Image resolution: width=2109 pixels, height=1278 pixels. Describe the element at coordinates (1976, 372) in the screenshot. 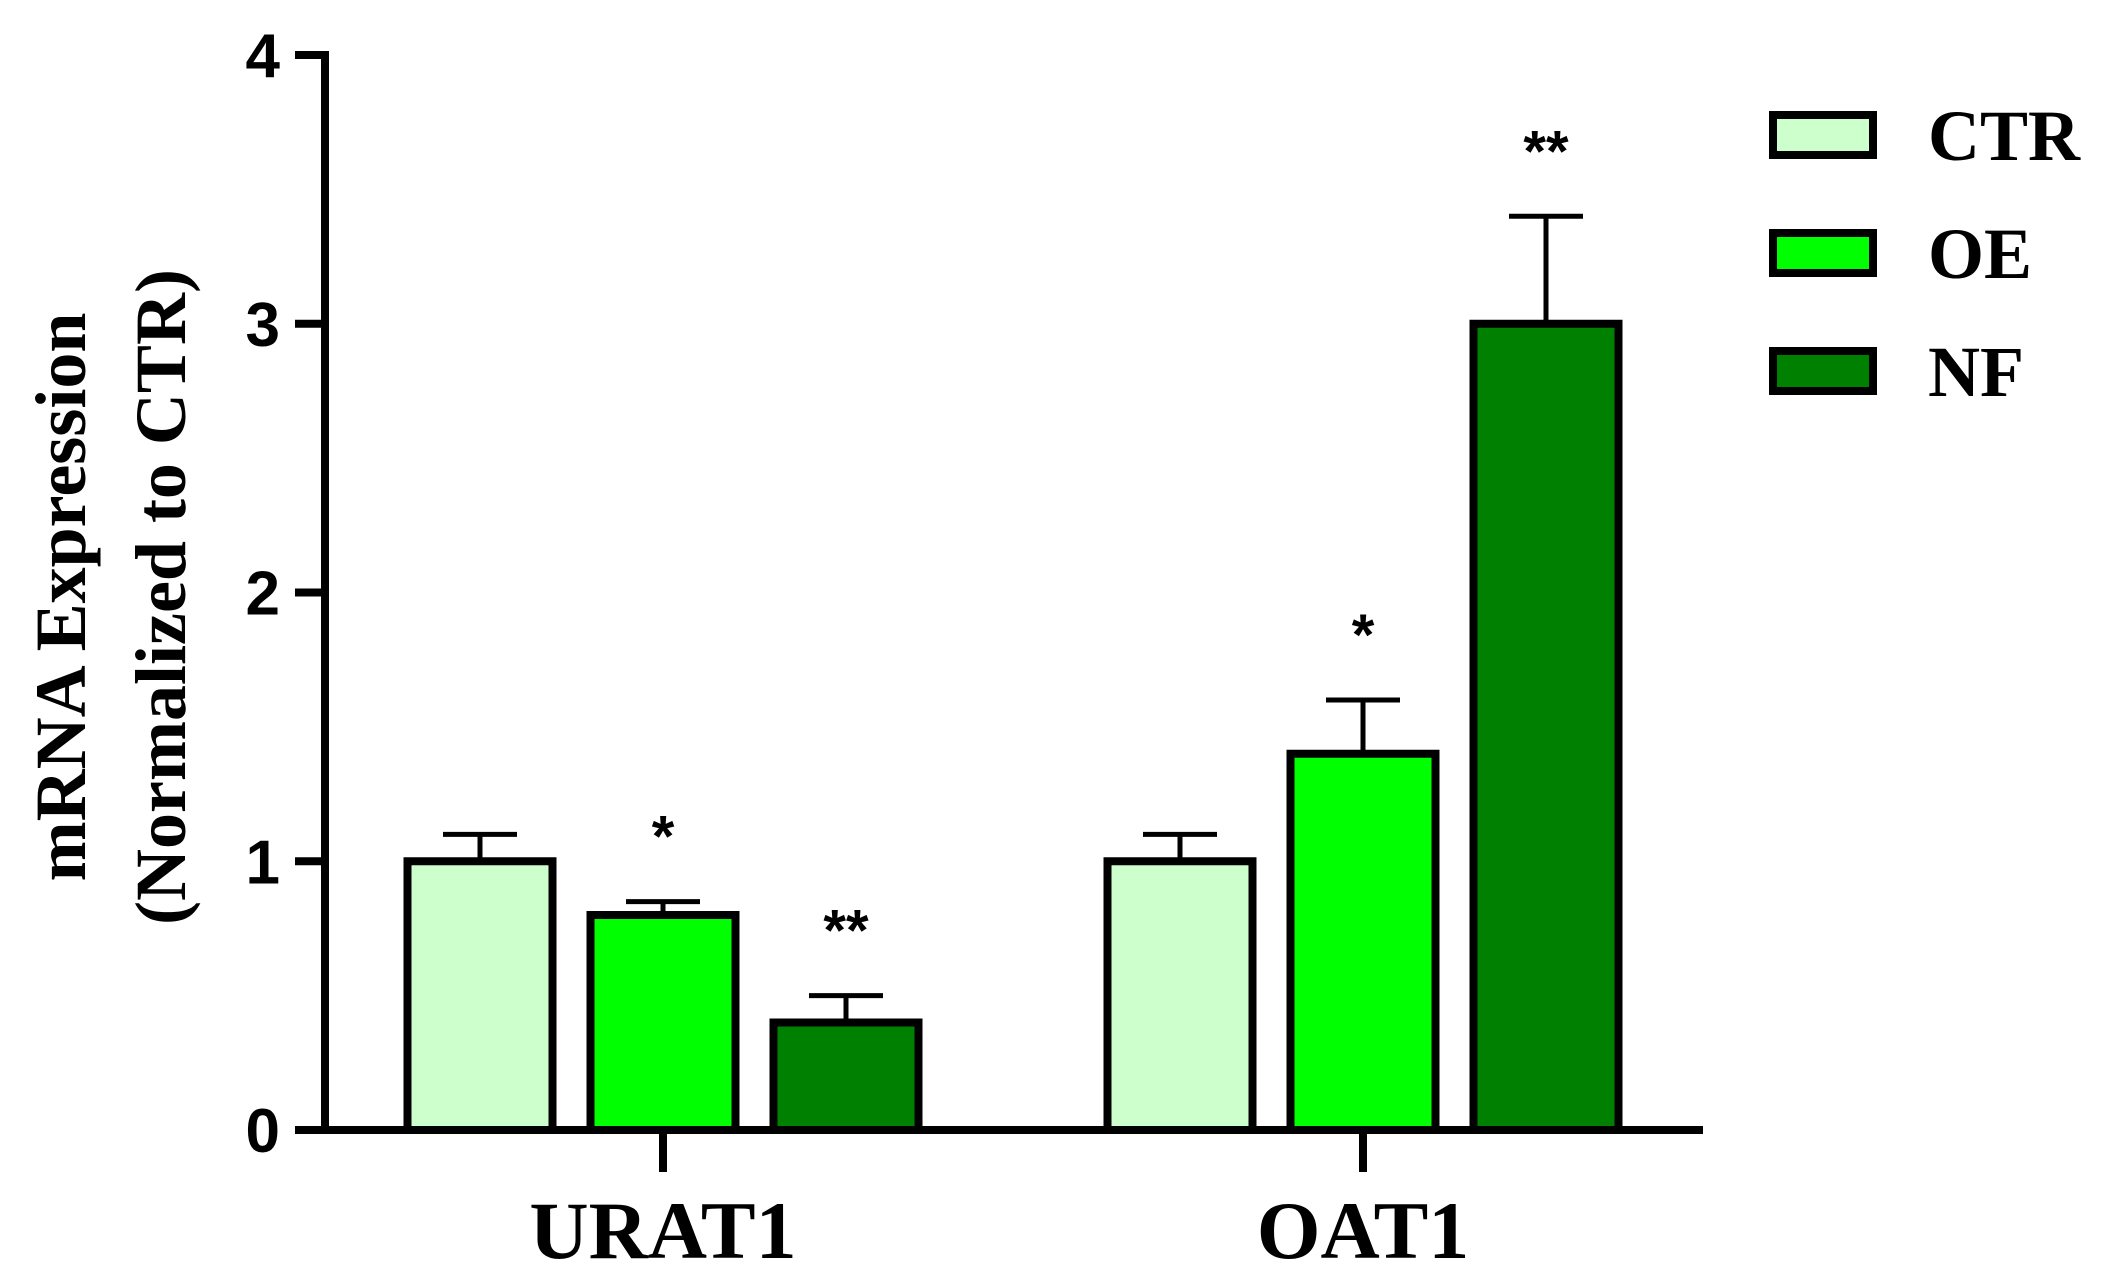

I see `legend-label-nf: NF` at that location.